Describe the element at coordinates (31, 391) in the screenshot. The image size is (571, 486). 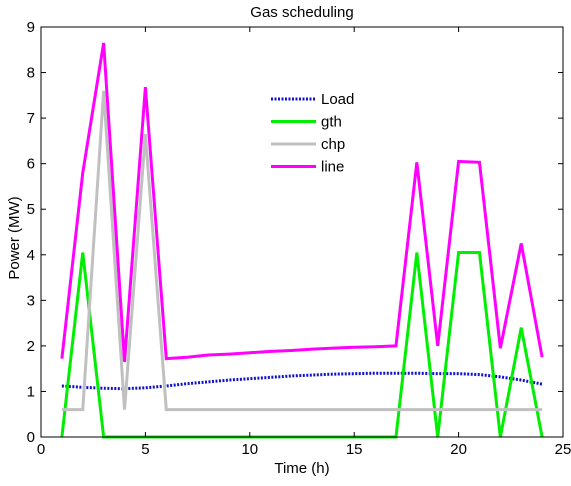
I see `y-tick-label: 1` at that location.